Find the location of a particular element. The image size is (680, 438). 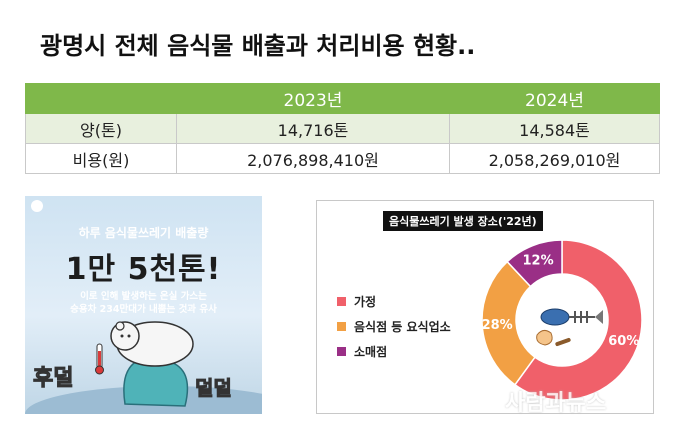

table-row: 양(톤) 14,716톤 14,584톤 is located at coordinates (342, 128).